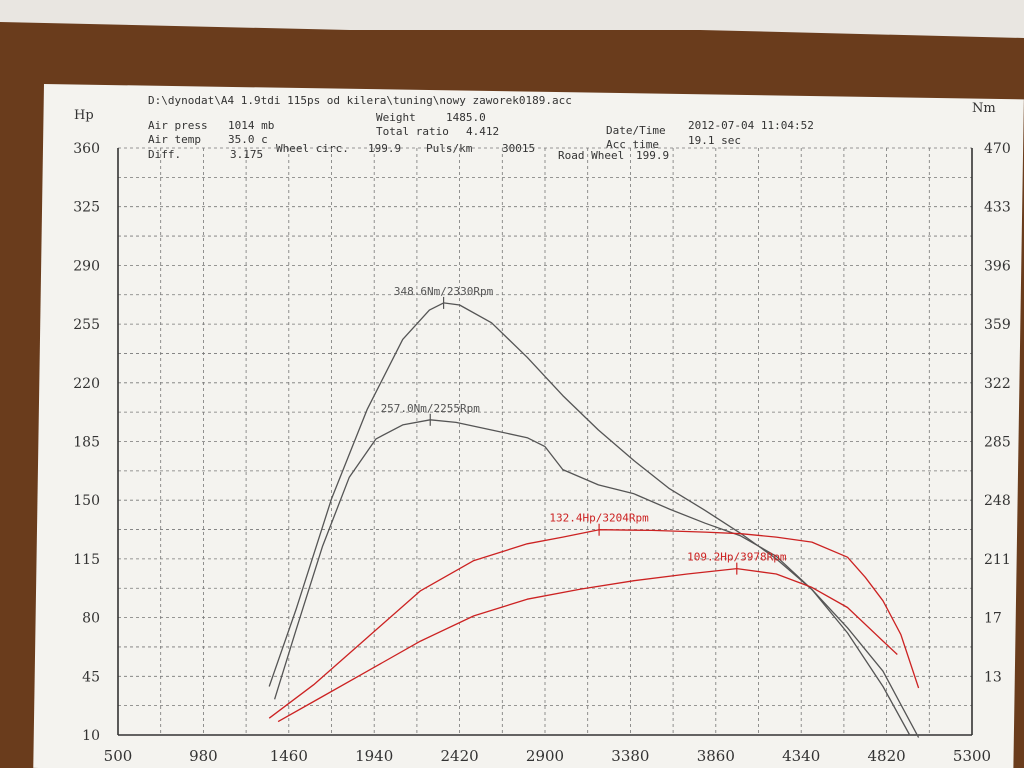 The image size is (1024, 768). Describe the element at coordinates (984, 108) in the screenshot. I see `right-axis-unit: Nm` at that location.